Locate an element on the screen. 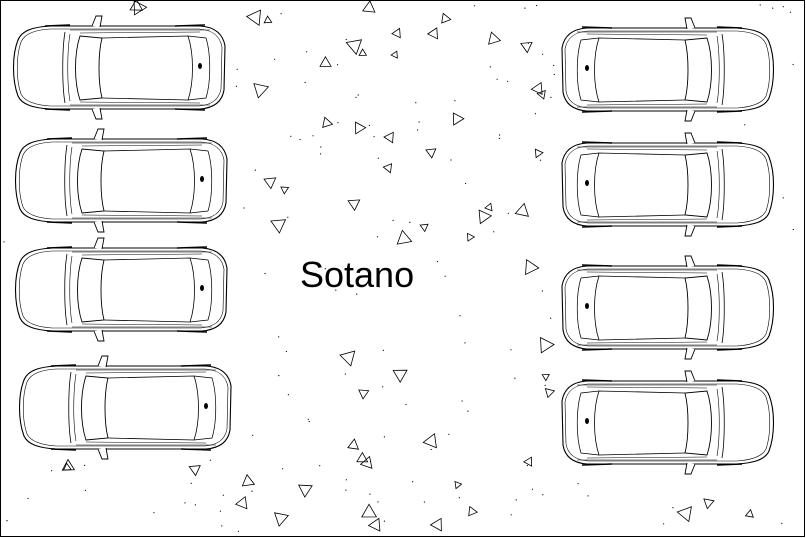 This screenshot has width=806, height=538. room-label: Sotano is located at coordinates (357, 274).